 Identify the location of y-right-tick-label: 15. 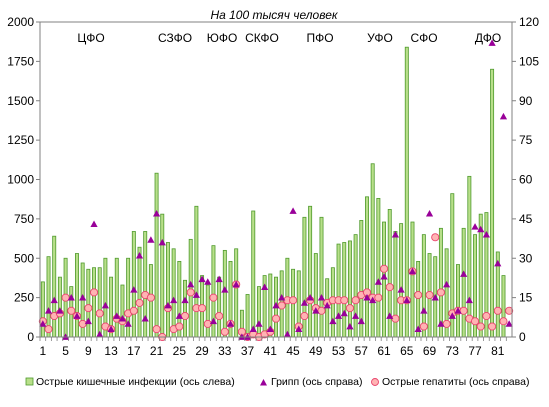
(526, 298).